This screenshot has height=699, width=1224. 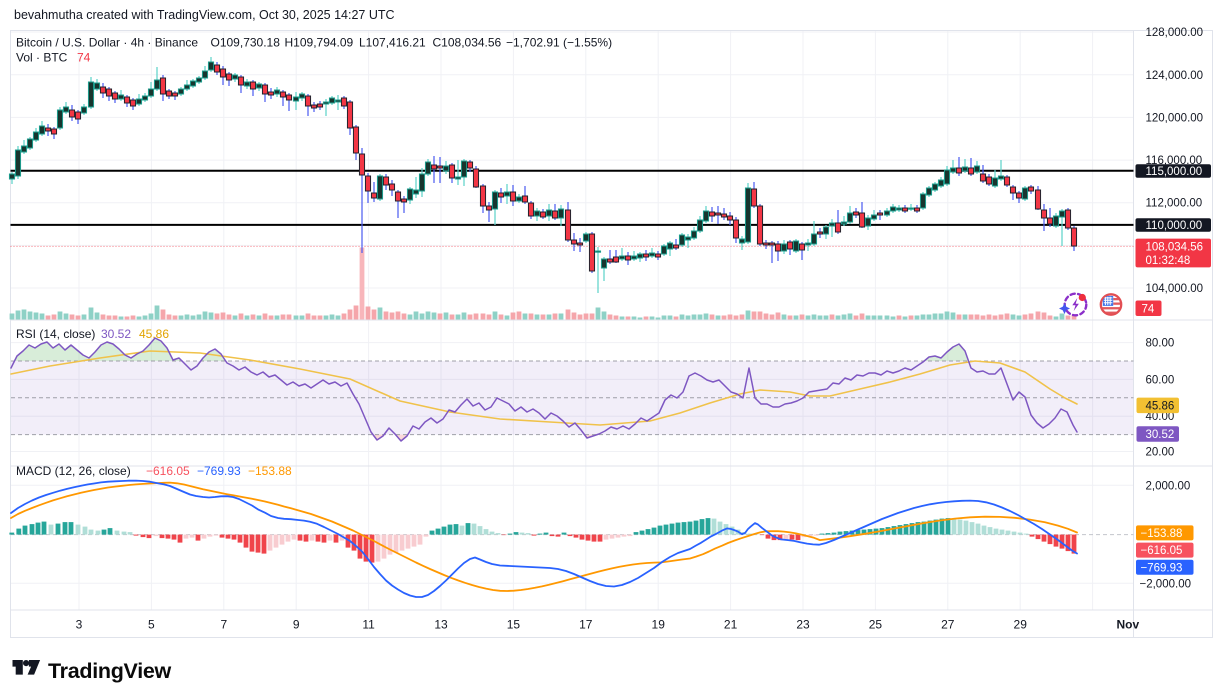 I want to click on svg-text: 116,000.00, so click(x=1174, y=161).